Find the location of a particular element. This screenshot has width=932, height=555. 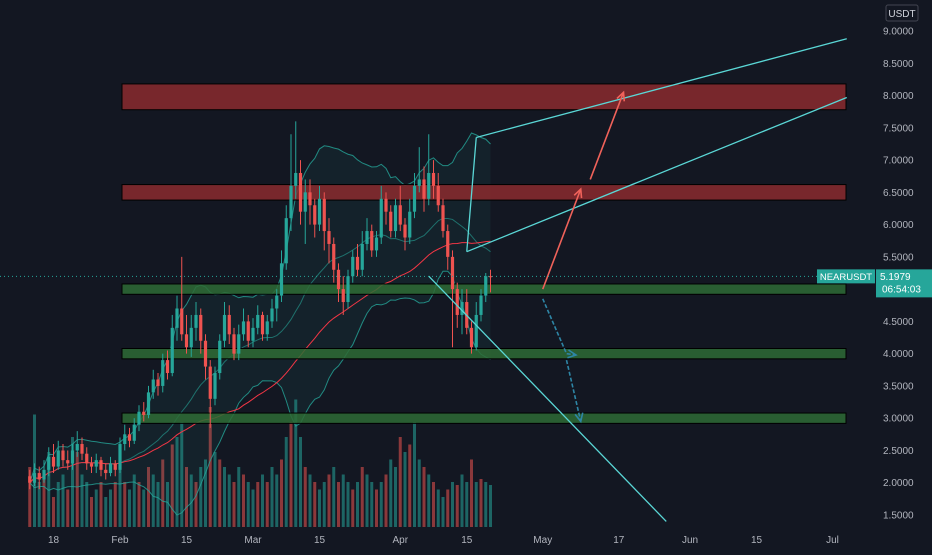

time-tick-label: Mar is located at coordinates (253, 540).